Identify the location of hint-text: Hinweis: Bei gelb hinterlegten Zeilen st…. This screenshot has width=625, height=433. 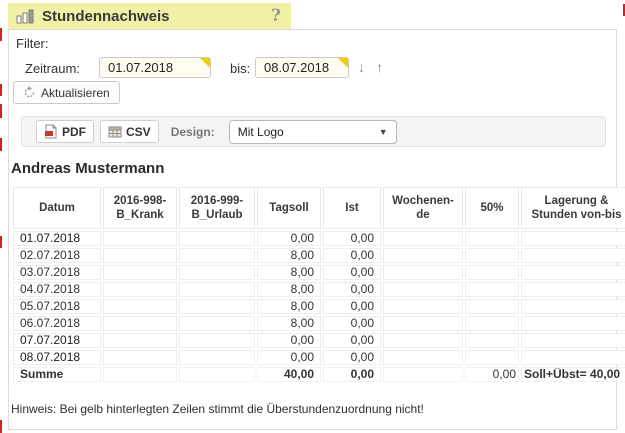
(217, 409).